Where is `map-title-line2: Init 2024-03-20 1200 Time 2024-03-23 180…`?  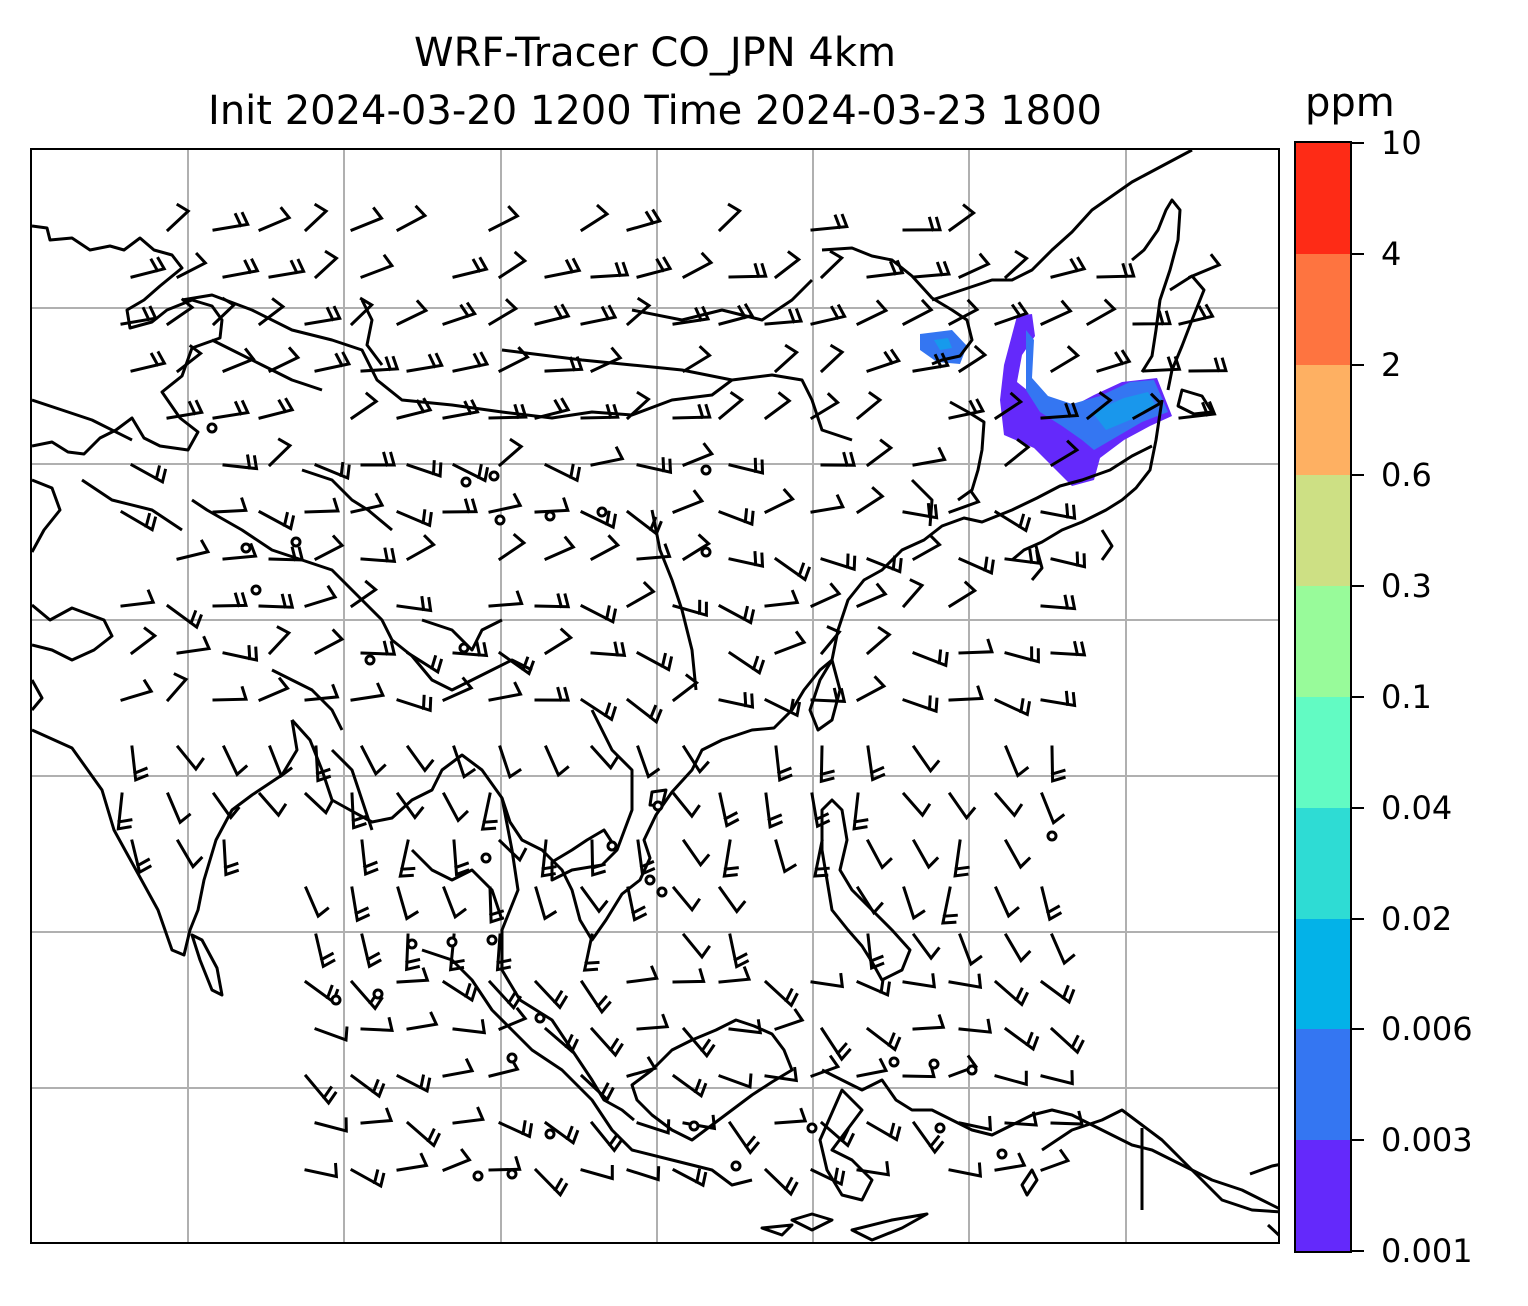 map-title-line2: Init 2024-03-20 1200 Time 2024-03-23 180… is located at coordinates (655, 111).